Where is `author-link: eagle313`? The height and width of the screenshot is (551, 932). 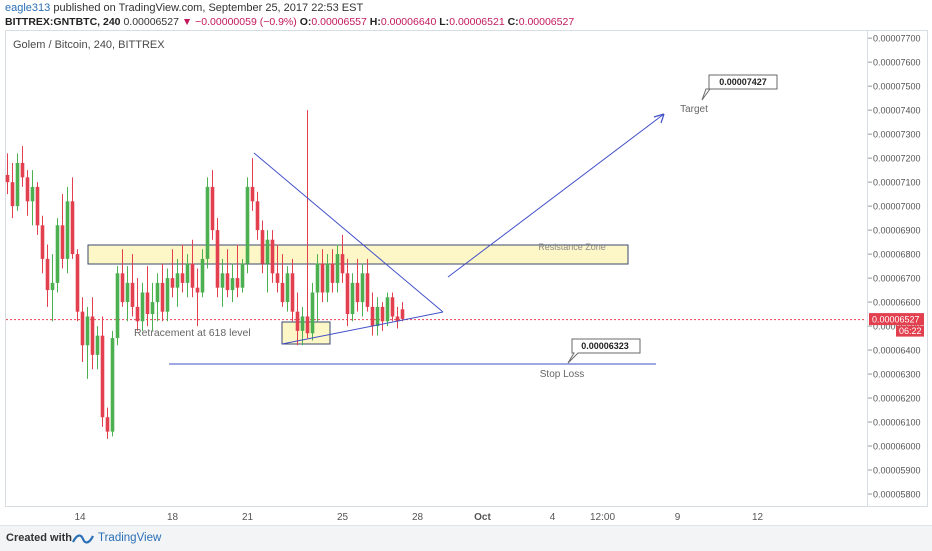 author-link: eagle313 is located at coordinates (28, 8).